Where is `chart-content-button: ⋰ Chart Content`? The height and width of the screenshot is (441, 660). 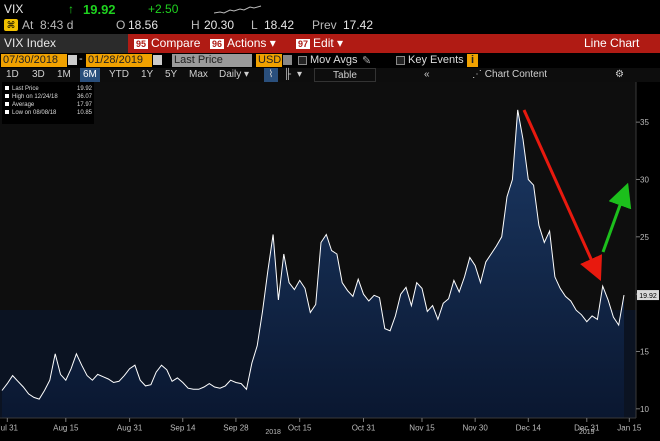 chart-content-button: ⋰ Chart Content is located at coordinates (510, 74).